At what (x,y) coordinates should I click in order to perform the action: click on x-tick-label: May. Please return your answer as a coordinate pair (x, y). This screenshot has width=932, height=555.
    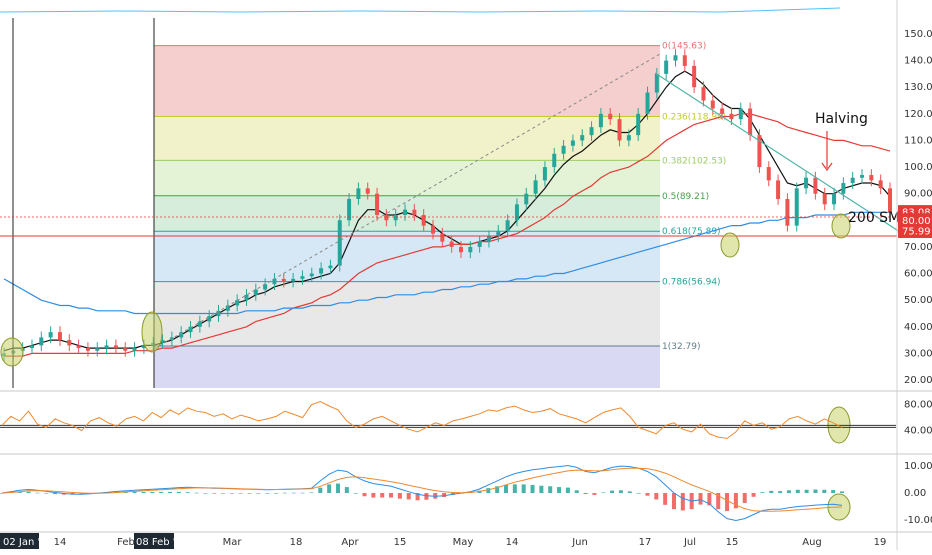
    Looking at the image, I should click on (463, 542).